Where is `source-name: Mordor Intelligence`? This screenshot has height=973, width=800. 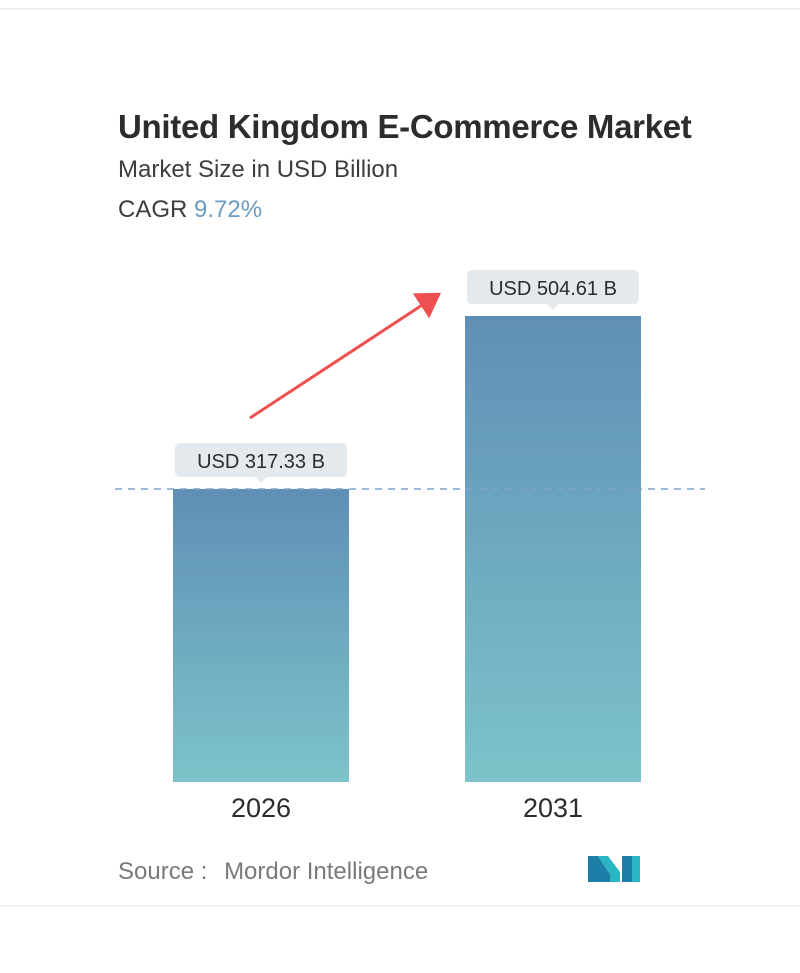
source-name: Mordor Intelligence is located at coordinates (326, 871).